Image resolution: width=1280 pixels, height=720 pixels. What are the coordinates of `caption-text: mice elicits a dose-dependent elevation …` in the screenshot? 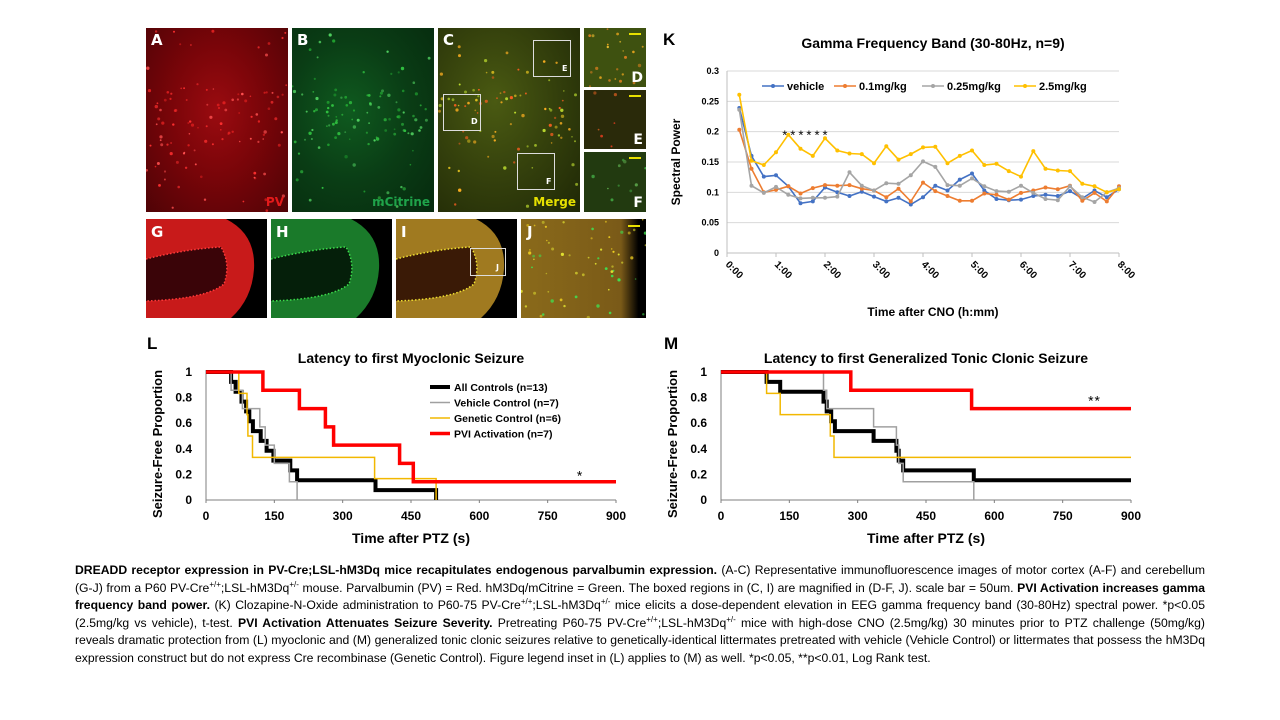 It's located at (640, 614).